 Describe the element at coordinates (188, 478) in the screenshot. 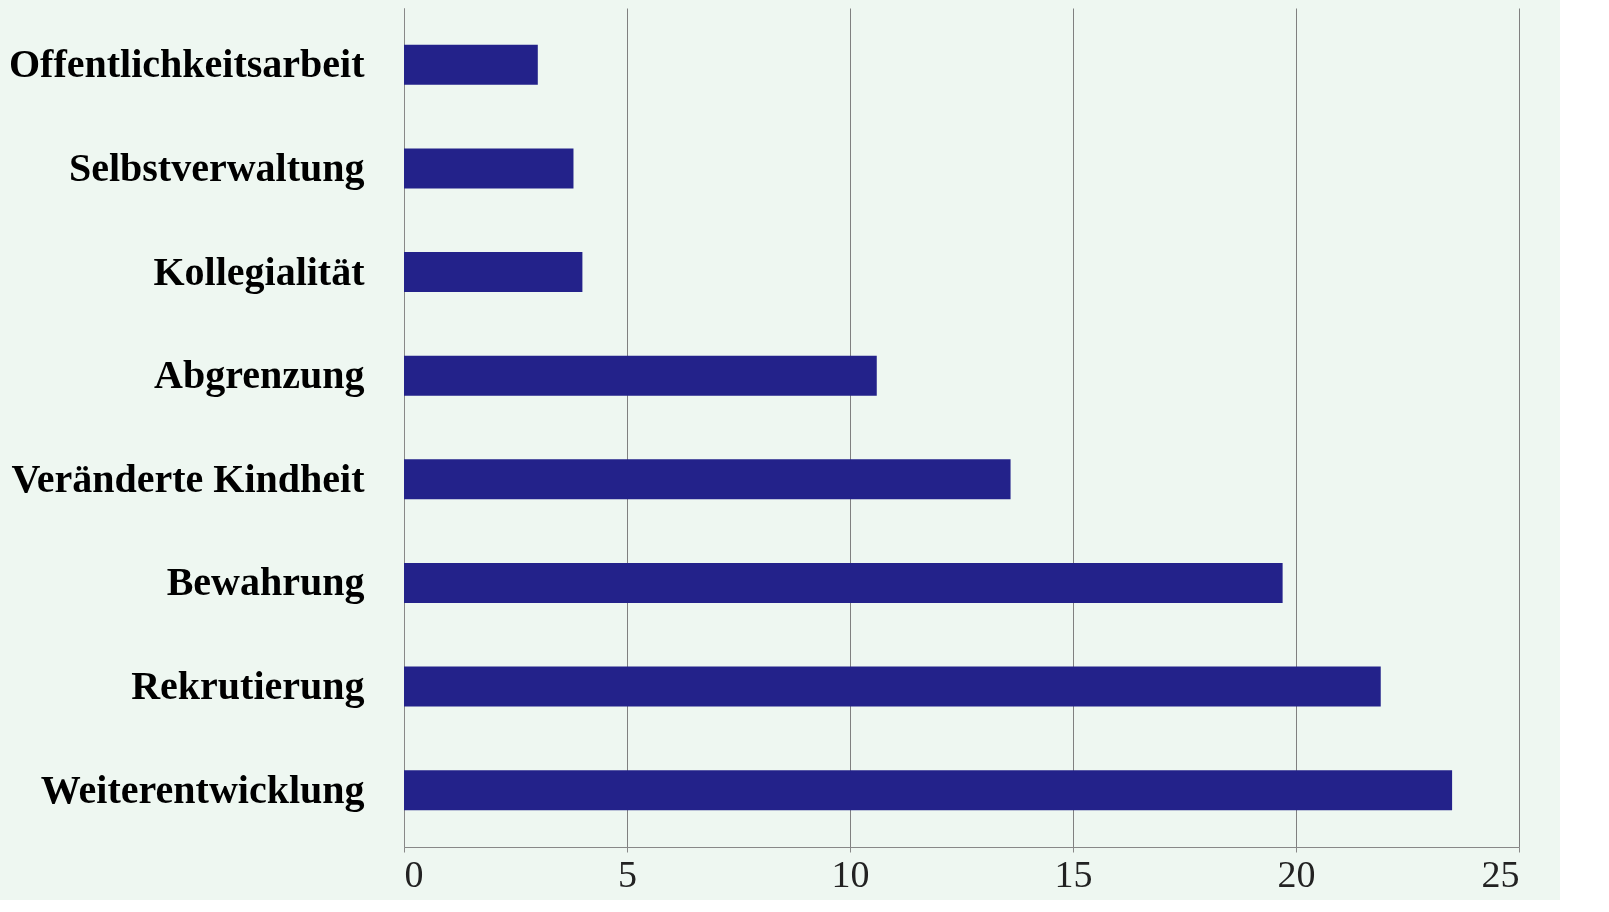

I see `y-tick-label: Veränderte Kindheit` at that location.